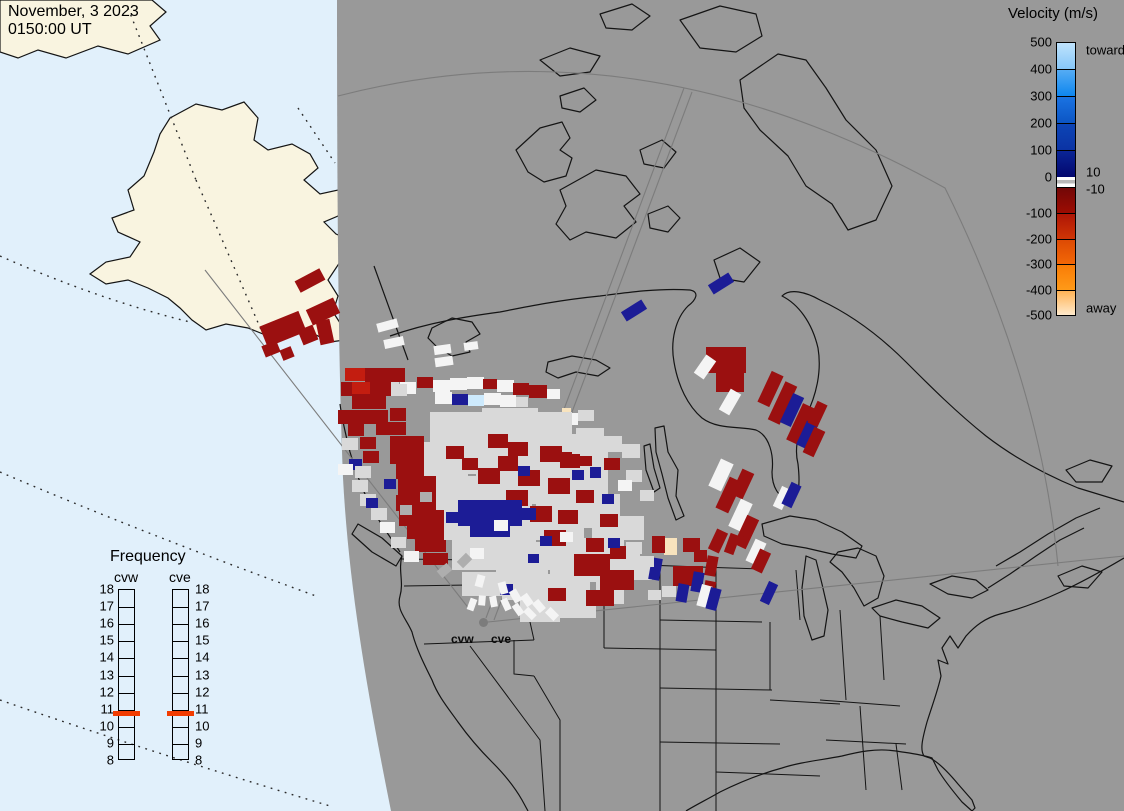 The height and width of the screenshot is (811, 1124). What do you see at coordinates (1101, 308) in the screenshot?
I see `away-label: away` at bounding box center [1101, 308].